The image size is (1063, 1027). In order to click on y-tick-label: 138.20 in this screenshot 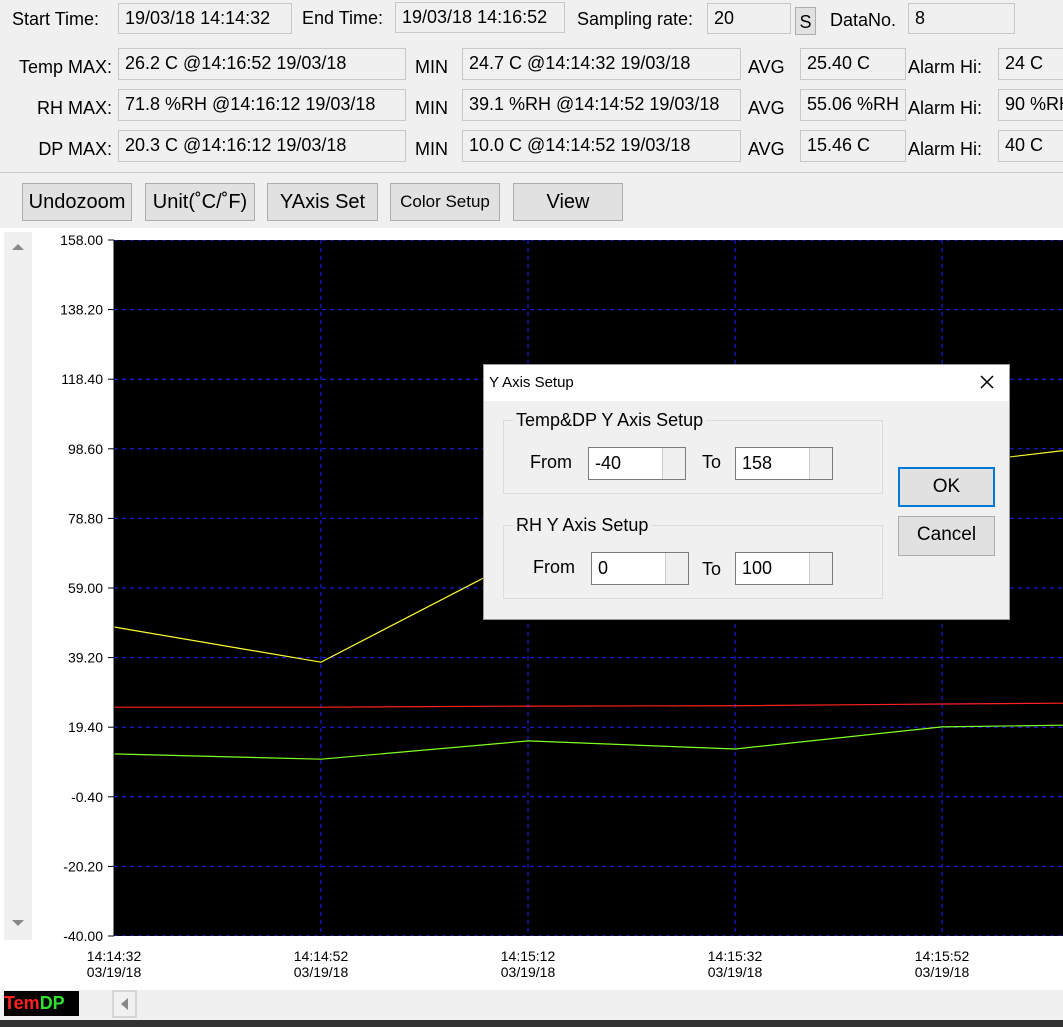, I will do `click(81, 310)`.